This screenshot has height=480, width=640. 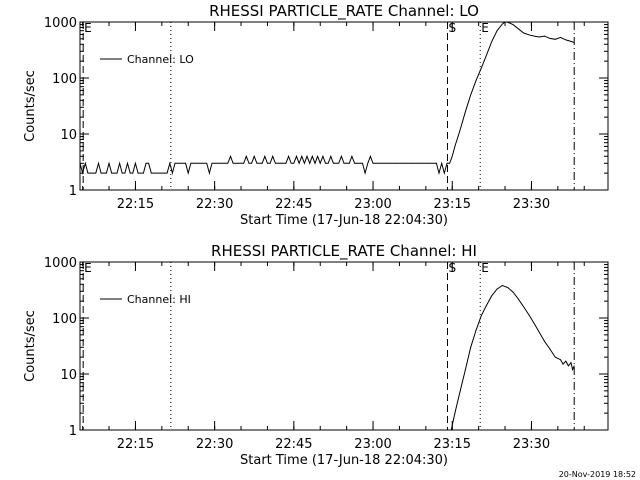 What do you see at coordinates (597, 474) in the screenshot?
I see `plot-date-stamp: 20-Nov-2019 18:52` at bounding box center [597, 474].